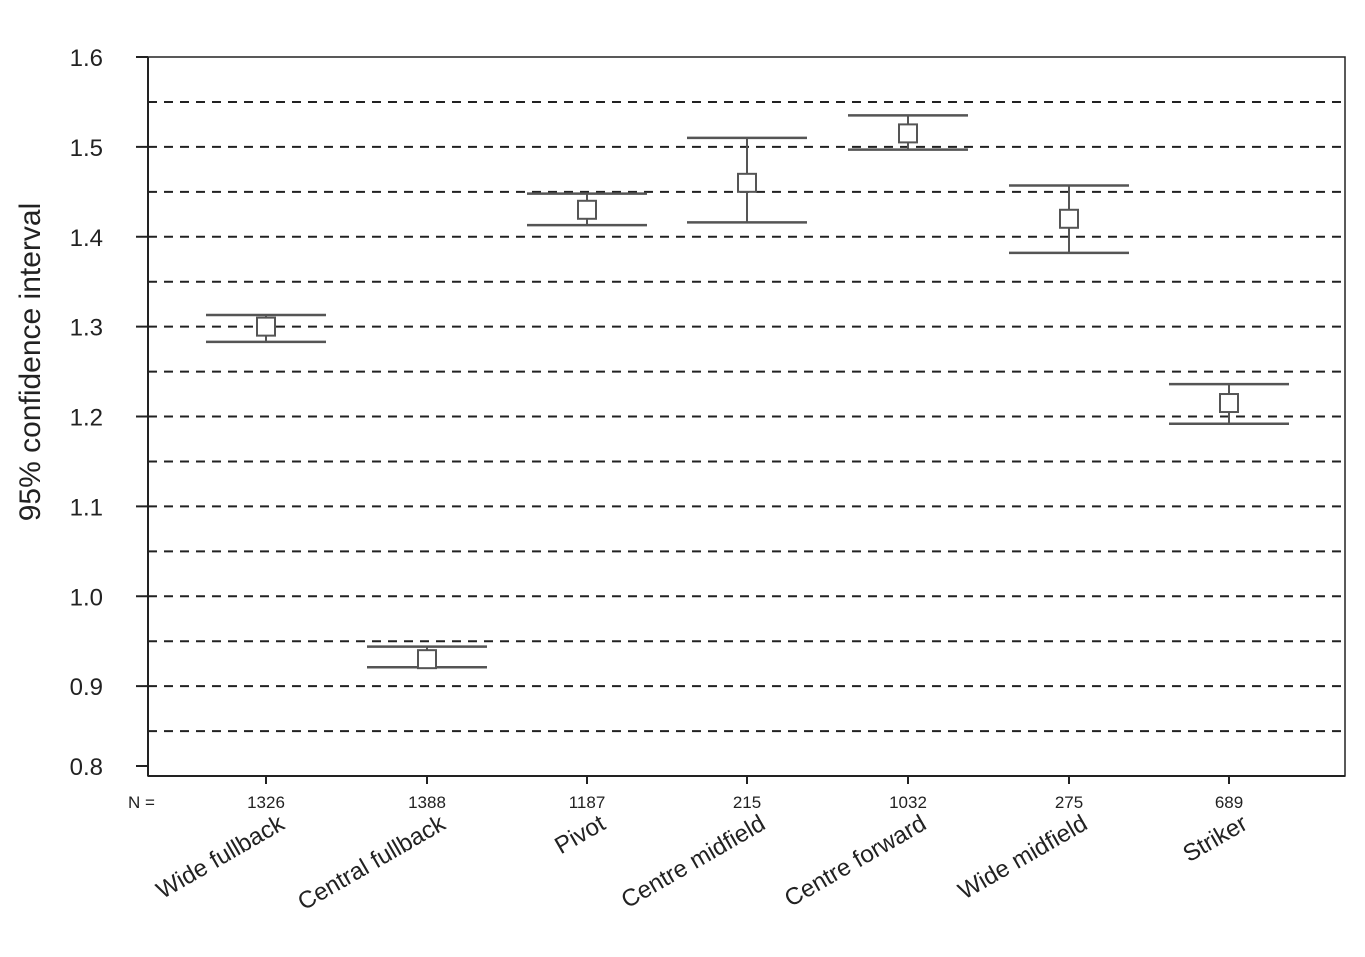 The width and height of the screenshot is (1365, 957). Describe the element at coordinates (86, 507) in the screenshot. I see `y-tick-label: 1.1` at that location.